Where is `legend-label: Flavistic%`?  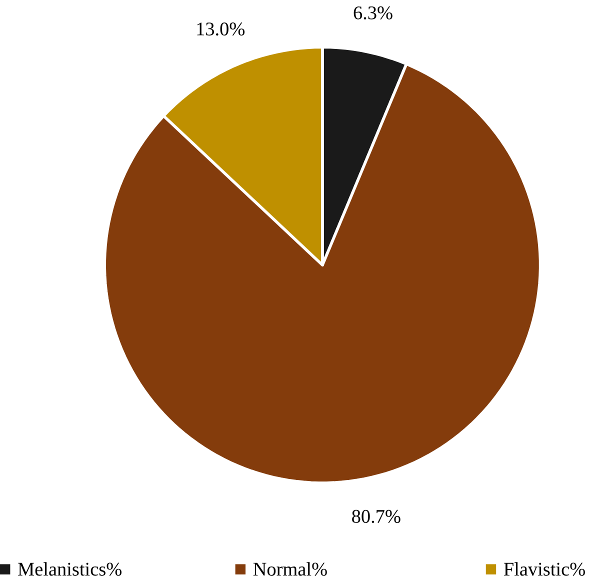
legend-label: Flavistic% is located at coordinates (544, 569).